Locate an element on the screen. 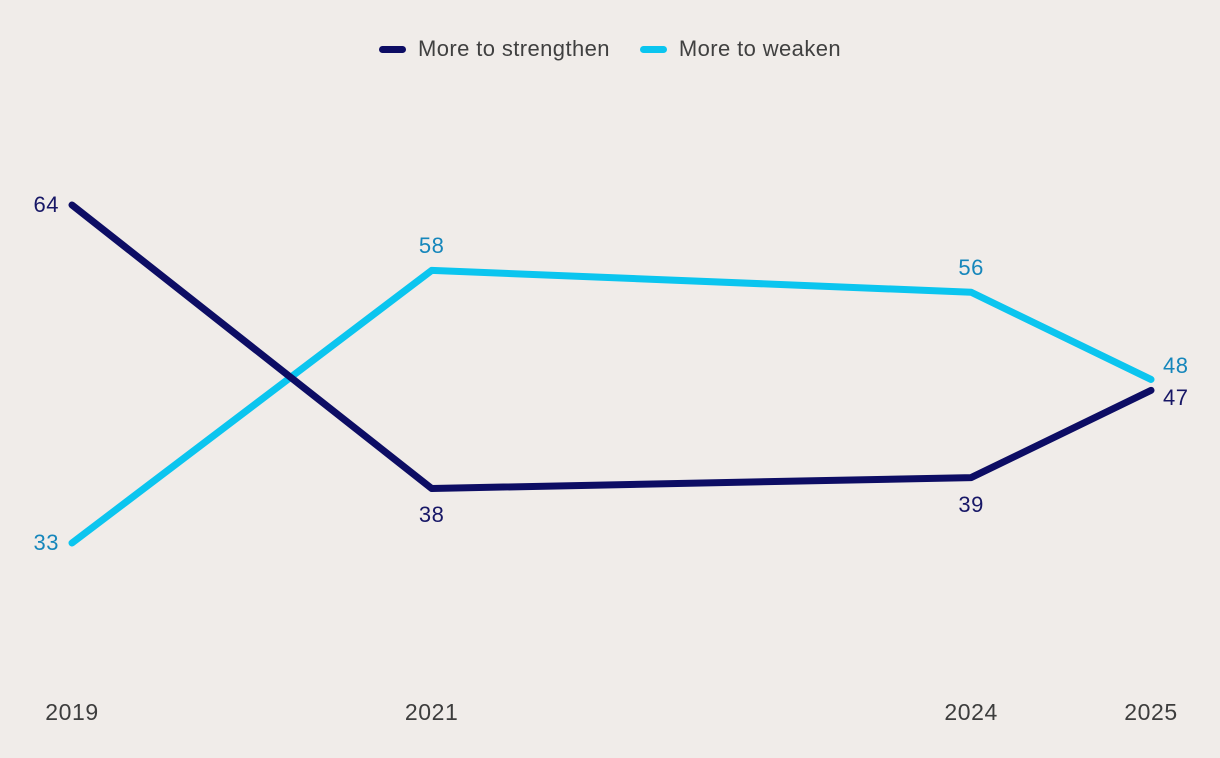  data-label-more-to-weaken-2024: 56 is located at coordinates (971, 268).